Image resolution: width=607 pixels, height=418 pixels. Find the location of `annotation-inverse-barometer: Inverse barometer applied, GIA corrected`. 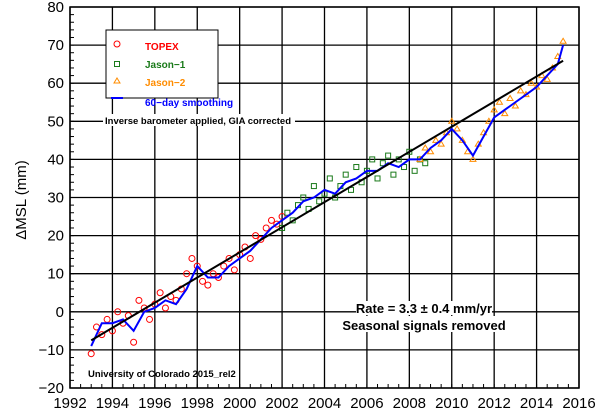

annotation-inverse-barometer: Inverse barometer applied, GIA corrected is located at coordinates (198, 121).